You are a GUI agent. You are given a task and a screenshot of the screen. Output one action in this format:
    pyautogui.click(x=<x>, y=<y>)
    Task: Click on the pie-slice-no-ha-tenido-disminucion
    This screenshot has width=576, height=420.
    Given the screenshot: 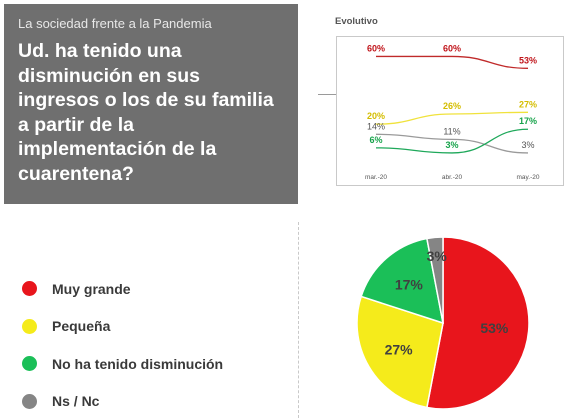 What is the action you would take?
    pyautogui.click(x=402, y=281)
    